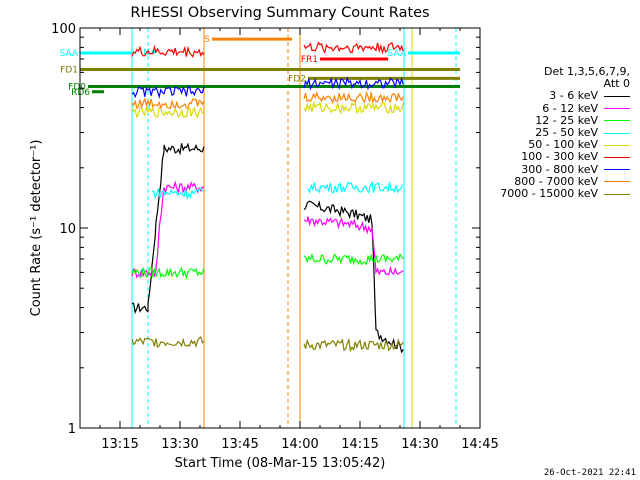 This screenshot has width=640, height=480. I want to click on x-axis-label: Start Time (08-Mar-15 13:05:42), so click(280, 463).